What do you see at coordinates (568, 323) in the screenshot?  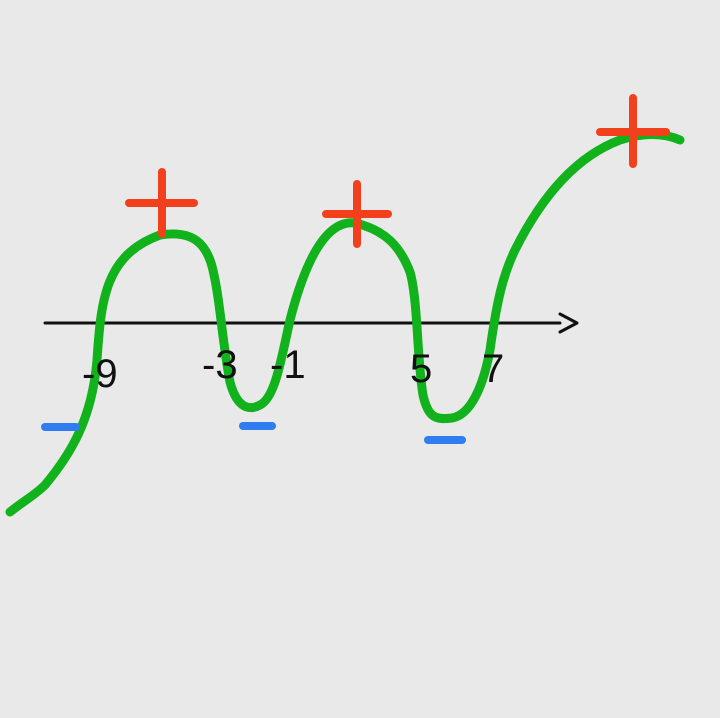 I see `axis-arrow-icon` at bounding box center [568, 323].